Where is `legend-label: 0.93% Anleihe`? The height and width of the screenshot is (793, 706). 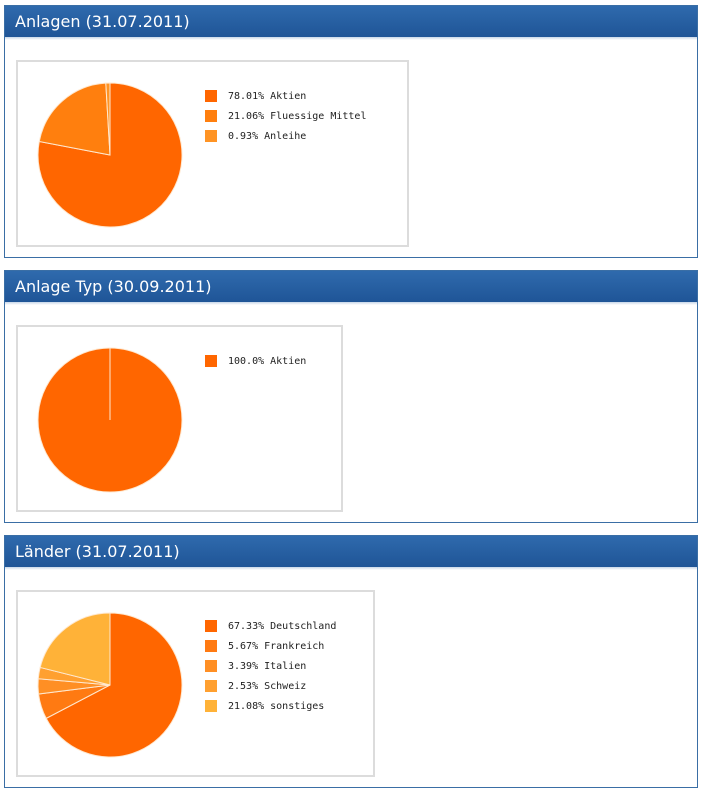 legend-label: 0.93% Anleihe is located at coordinates (267, 136).